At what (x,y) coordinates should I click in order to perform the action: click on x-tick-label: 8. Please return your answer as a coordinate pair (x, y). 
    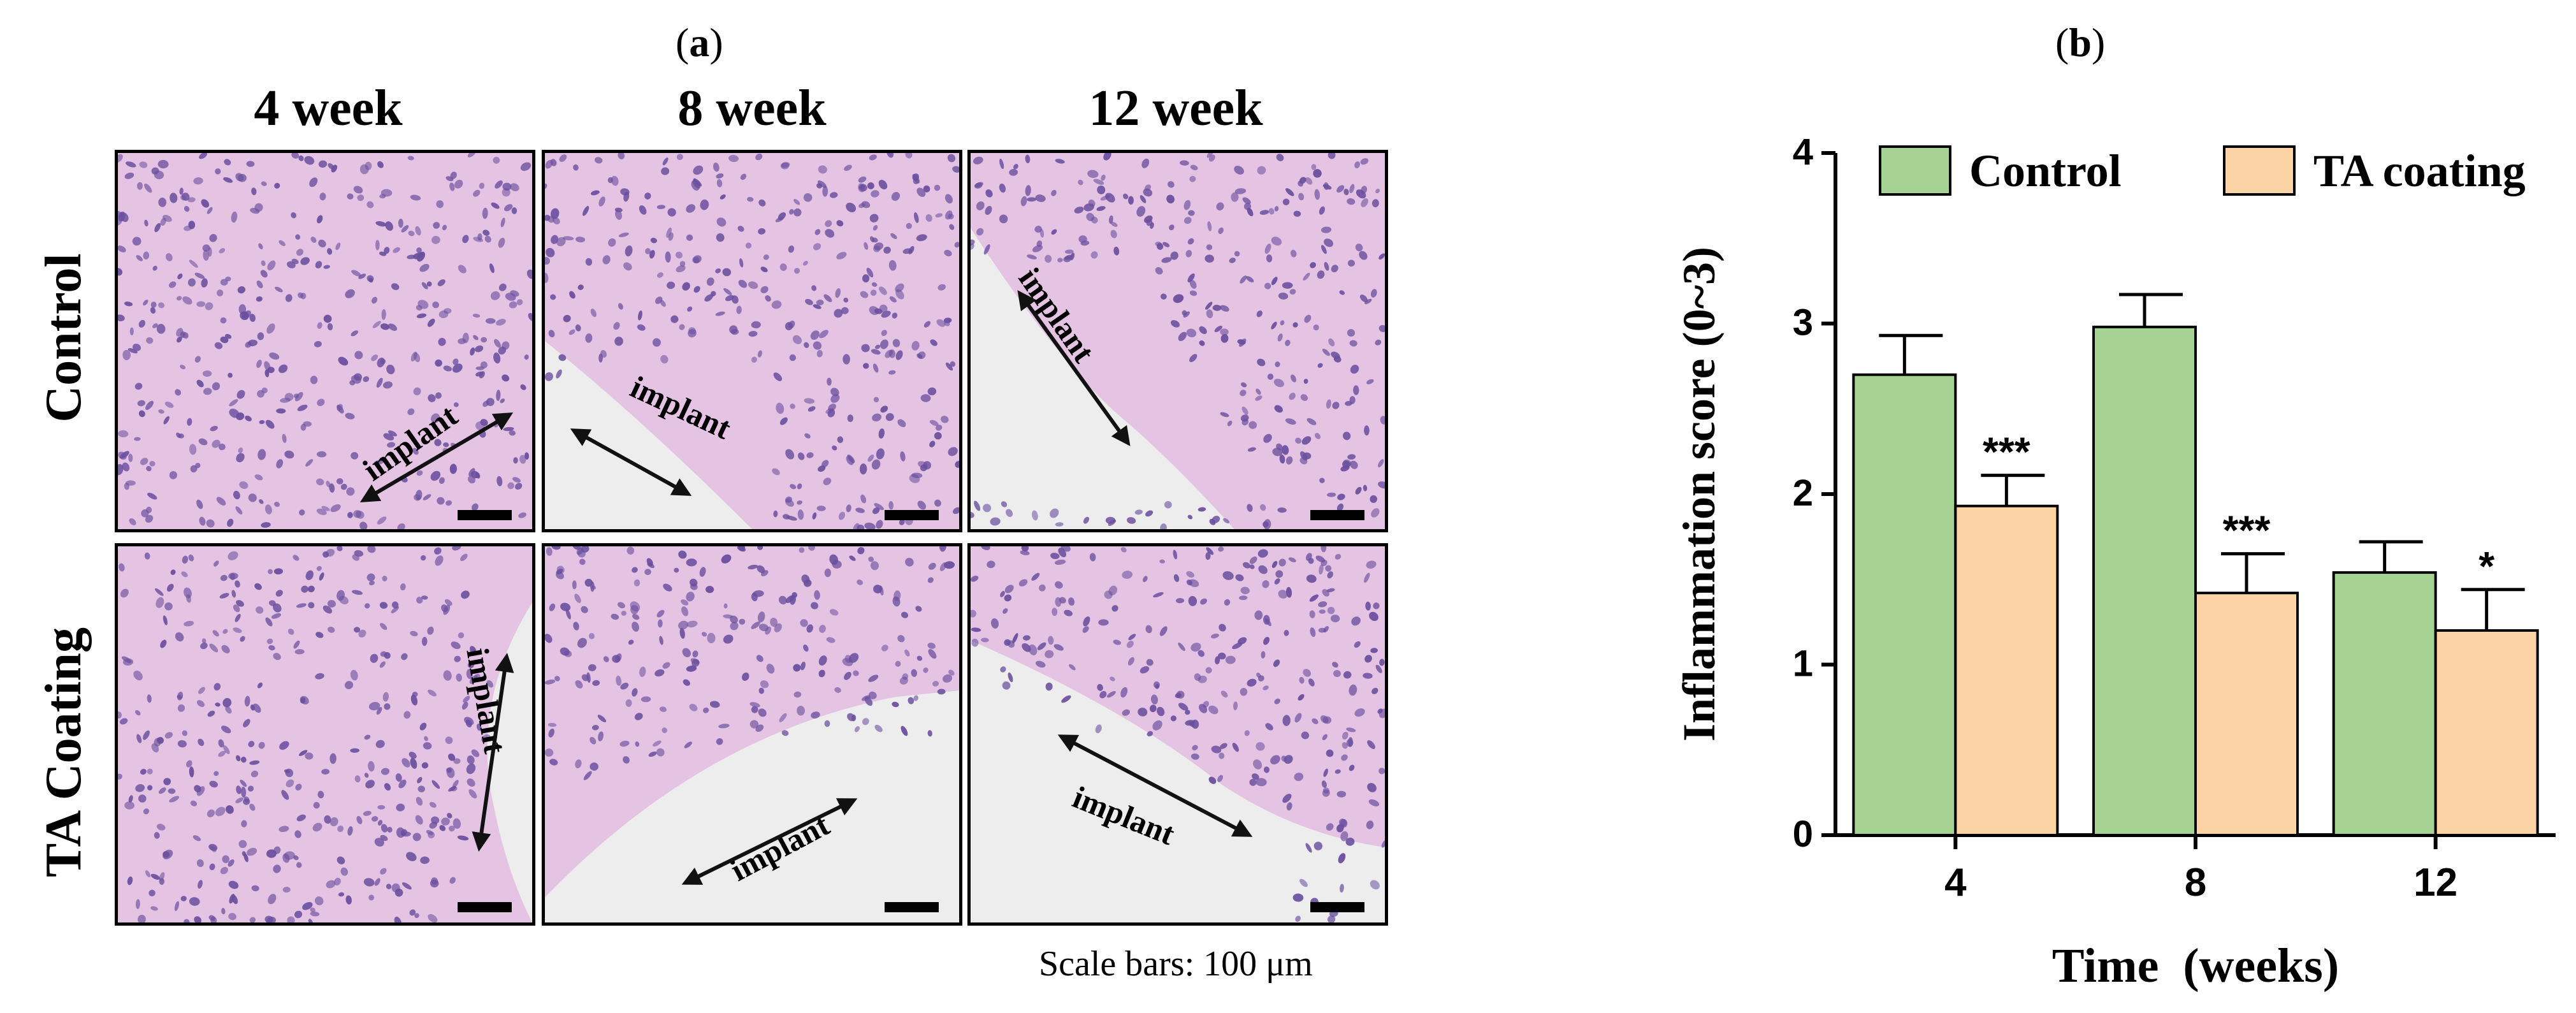
    Looking at the image, I should click on (2195, 883).